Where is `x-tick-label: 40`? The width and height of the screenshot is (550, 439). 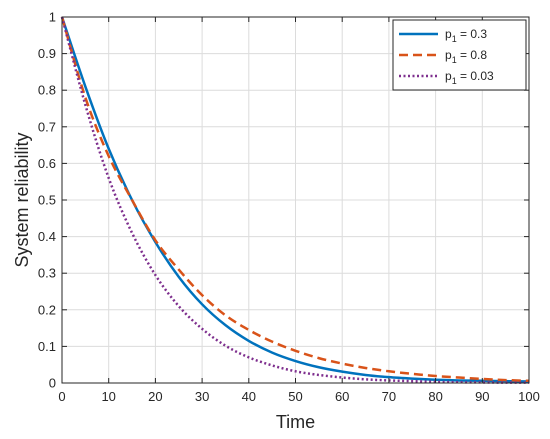
x-tick-label: 40 is located at coordinates (249, 396).